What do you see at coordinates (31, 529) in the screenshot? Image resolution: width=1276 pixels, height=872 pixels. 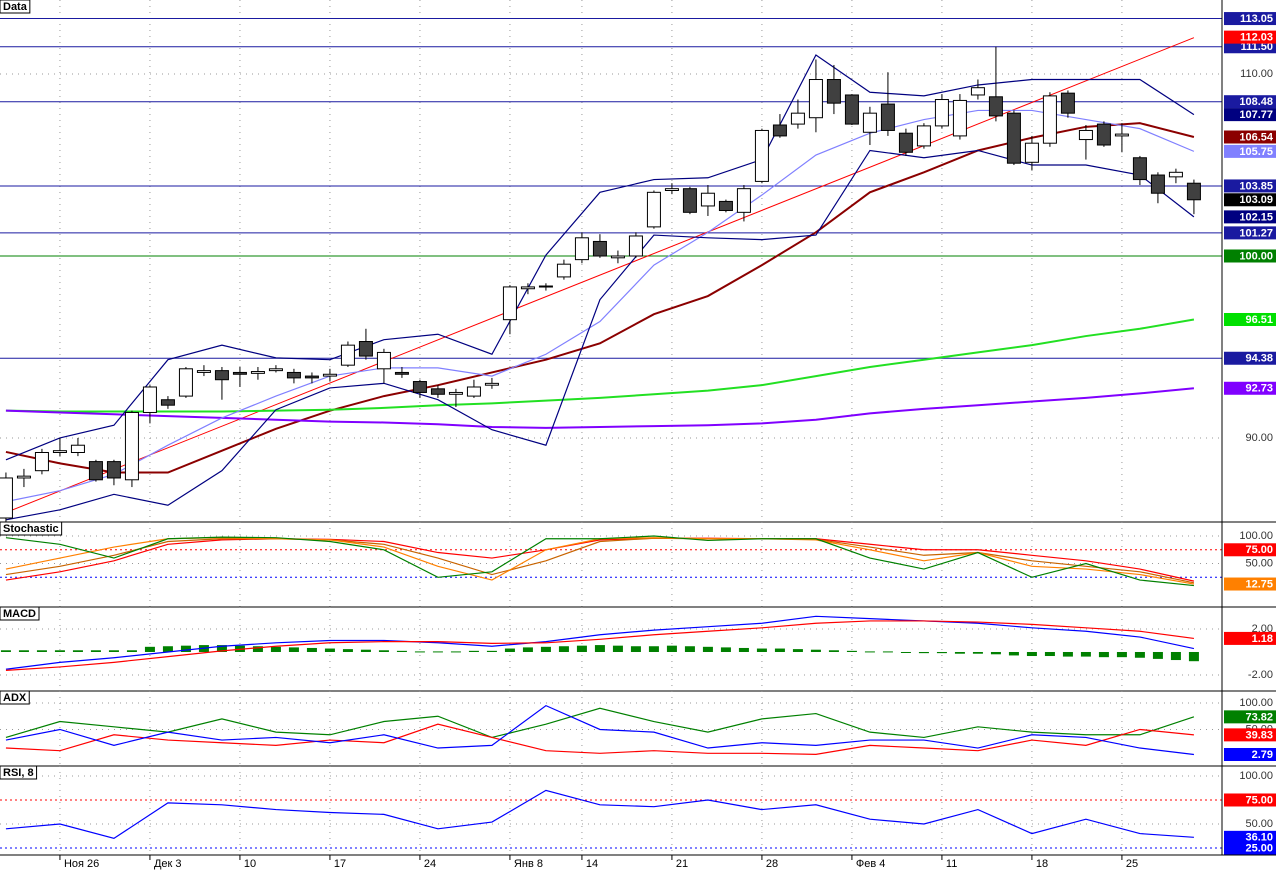 I see `panel-title: Stochastic` at bounding box center [31, 529].